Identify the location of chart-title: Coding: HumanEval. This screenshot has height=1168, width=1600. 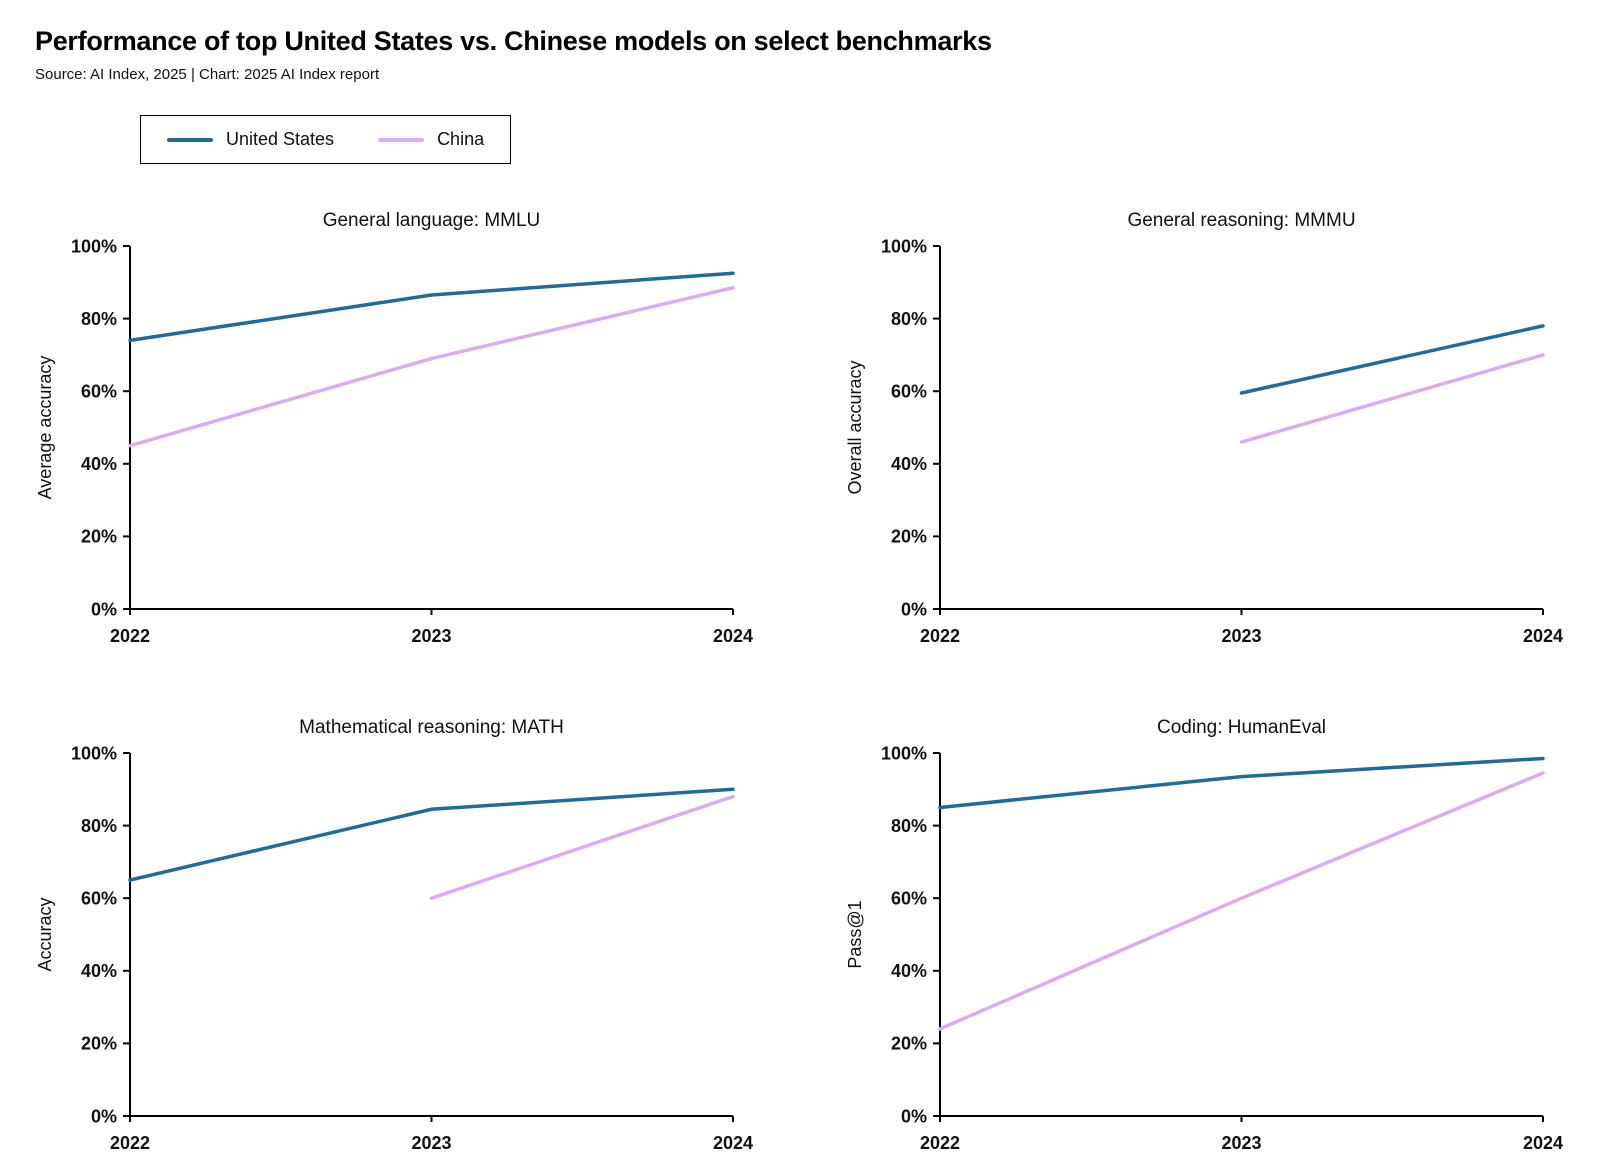
(1241, 727).